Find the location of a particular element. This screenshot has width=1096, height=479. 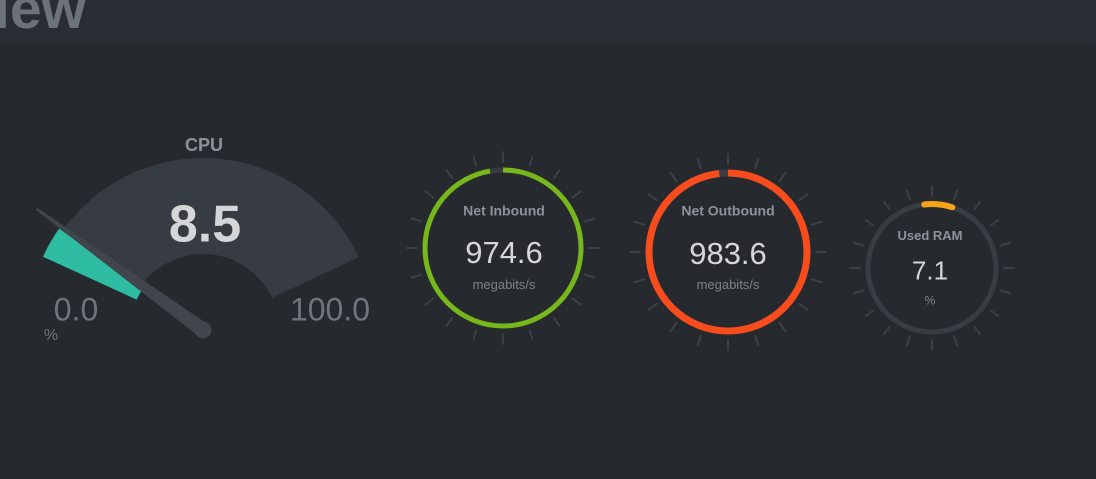

used-ram-gauge is located at coordinates (932, 268).